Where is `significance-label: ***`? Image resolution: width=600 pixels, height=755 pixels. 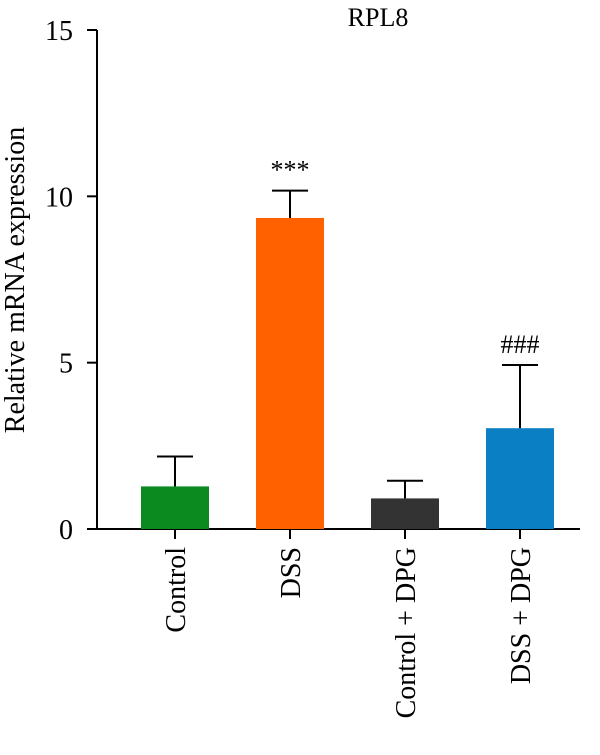 significance-label: *** is located at coordinates (290, 170).